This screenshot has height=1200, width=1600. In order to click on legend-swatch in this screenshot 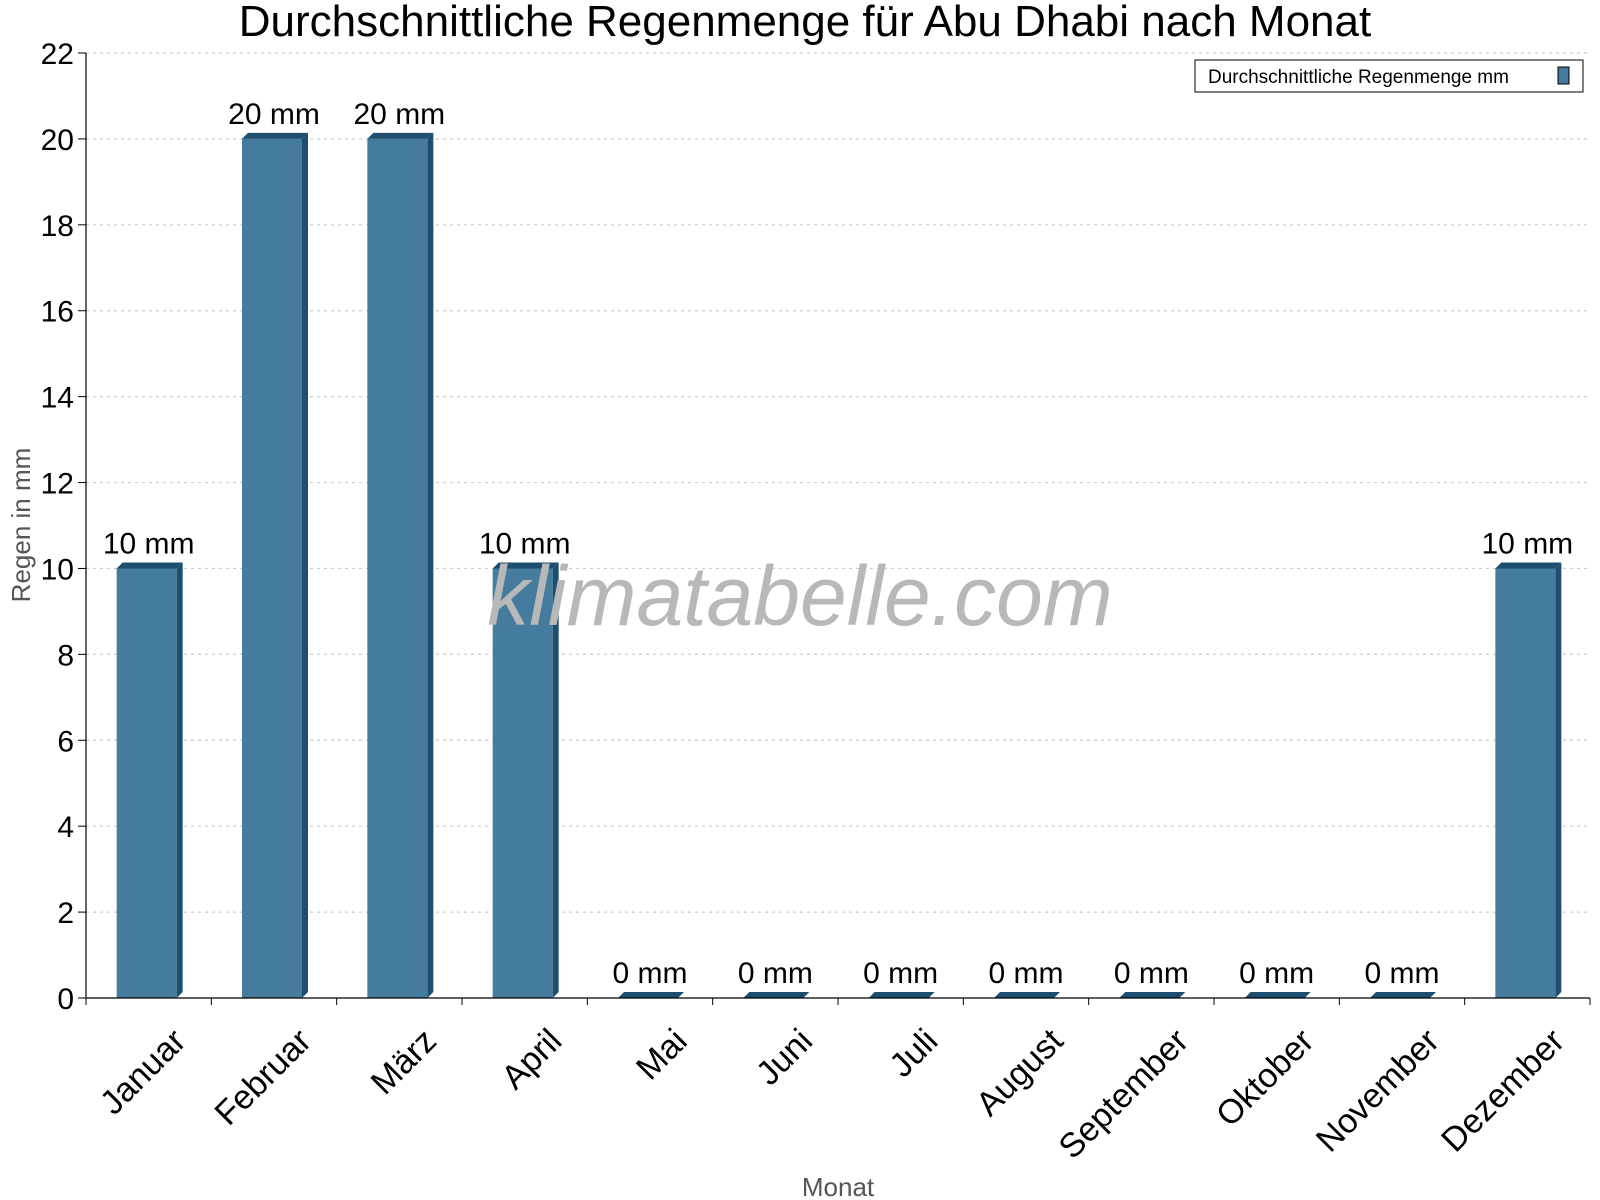, I will do `click(1563, 75)`.